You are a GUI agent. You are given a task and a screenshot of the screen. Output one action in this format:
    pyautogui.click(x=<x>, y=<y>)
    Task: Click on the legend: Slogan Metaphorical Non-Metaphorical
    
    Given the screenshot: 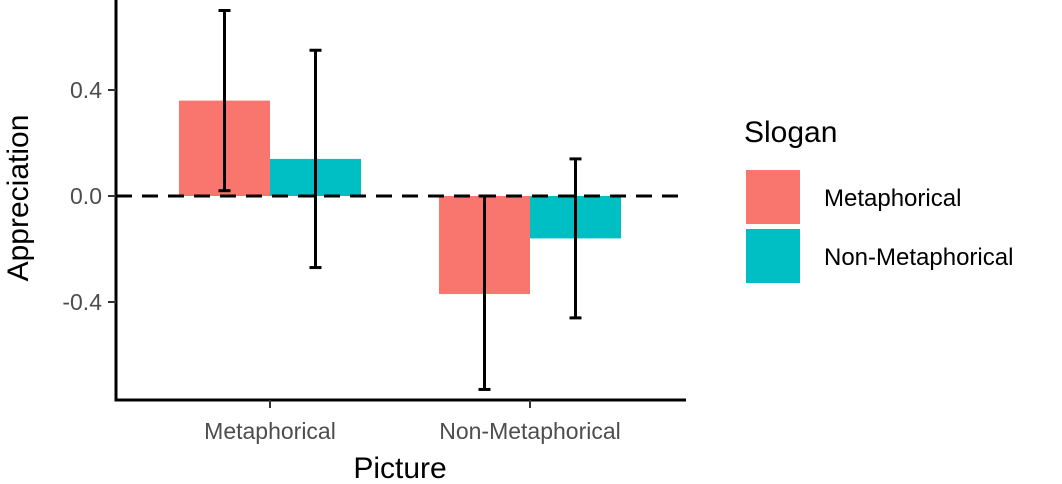 What is the action you would take?
    pyautogui.click(x=878, y=199)
    